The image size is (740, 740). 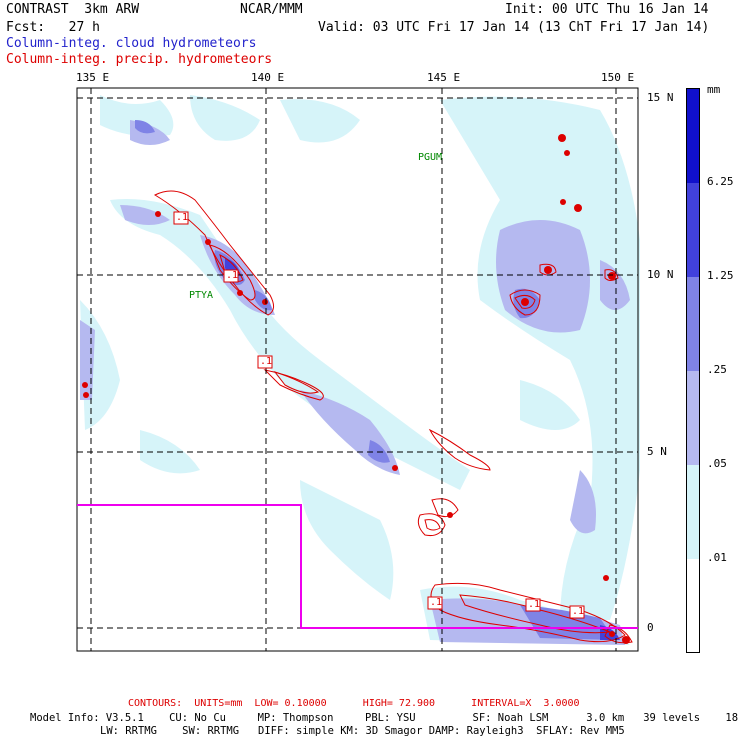 What do you see at coordinates (657, 451) in the screenshot?
I see `lat-label-5n: 5 N` at bounding box center [657, 451].